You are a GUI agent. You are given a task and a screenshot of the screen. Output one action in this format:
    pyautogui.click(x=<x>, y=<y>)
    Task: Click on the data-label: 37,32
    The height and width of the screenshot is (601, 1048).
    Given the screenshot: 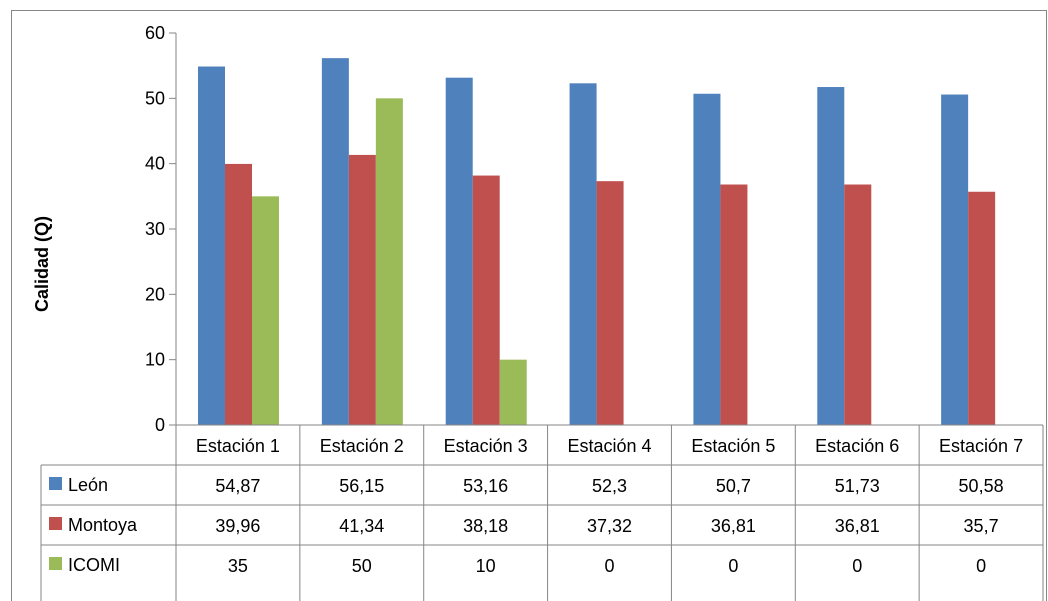 What is the action you would take?
    pyautogui.click(x=609, y=526)
    